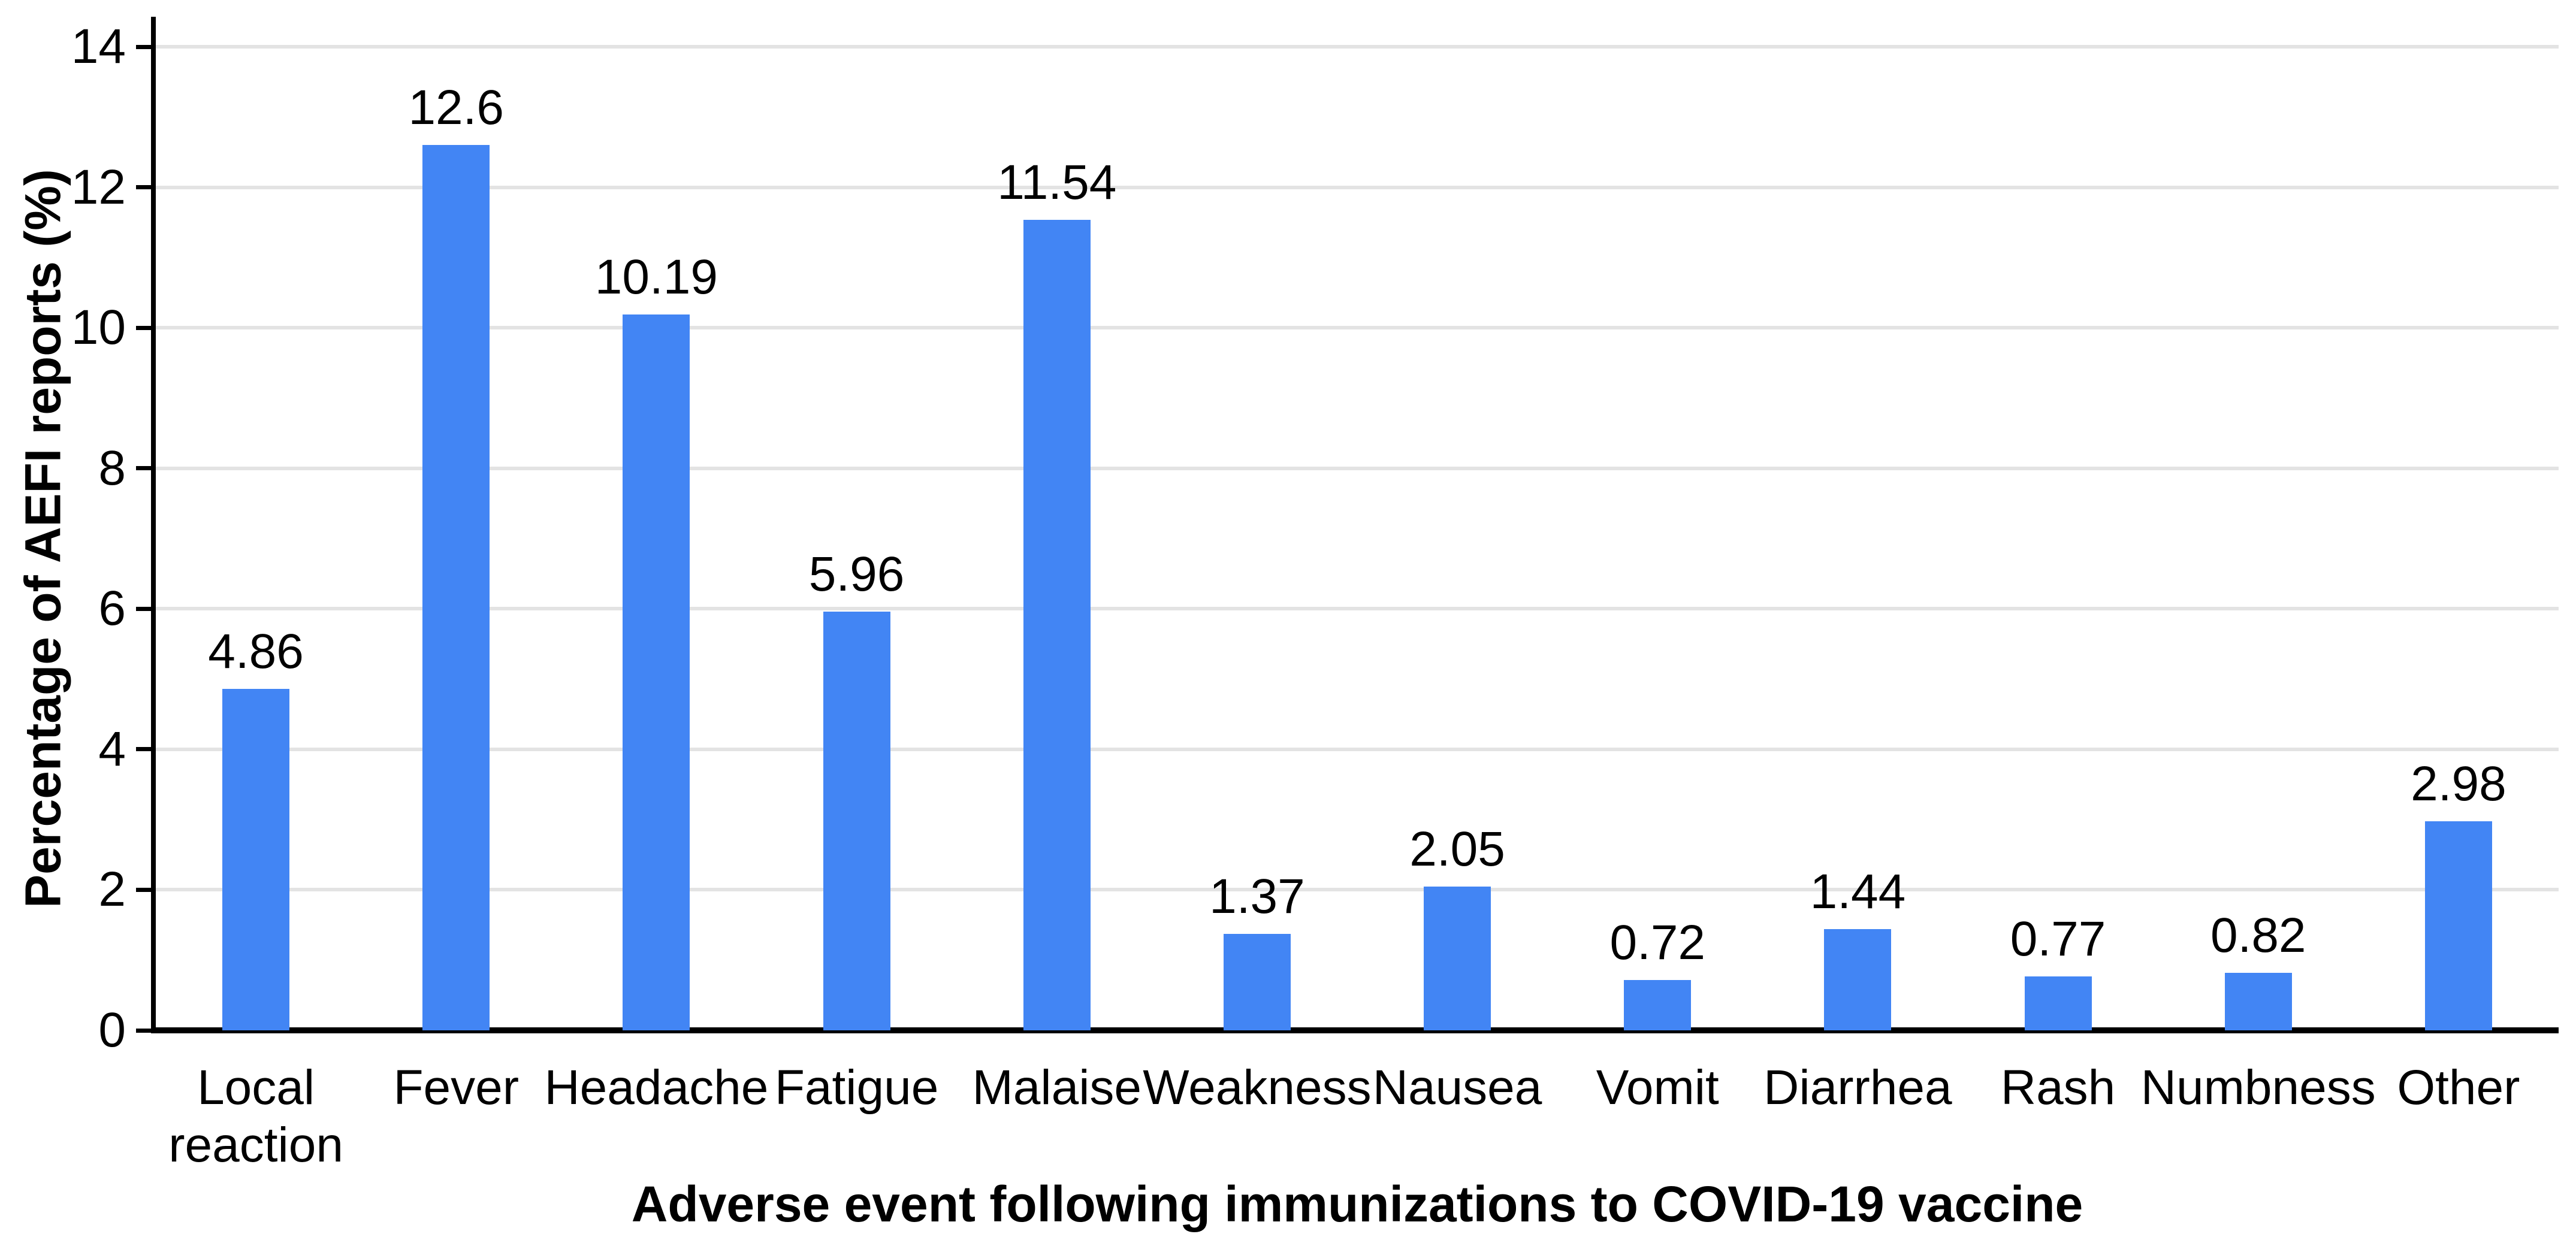  I want to click on y-tick-label: 2, so click(112, 889).